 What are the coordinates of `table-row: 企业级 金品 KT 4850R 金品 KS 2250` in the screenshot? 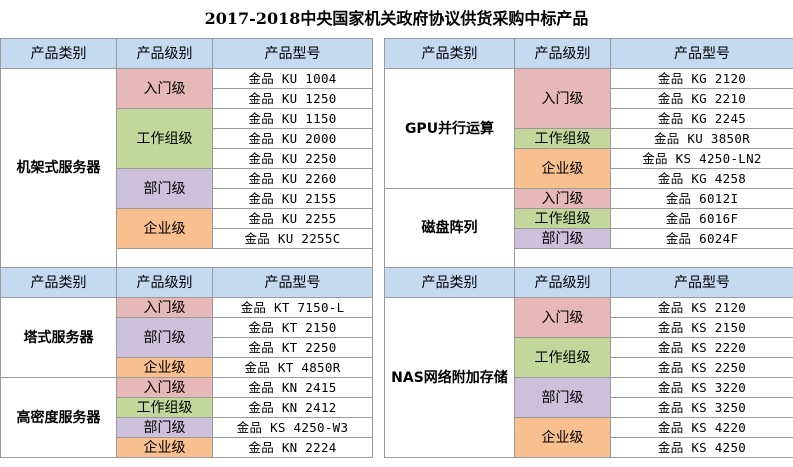 It's located at (397, 367).